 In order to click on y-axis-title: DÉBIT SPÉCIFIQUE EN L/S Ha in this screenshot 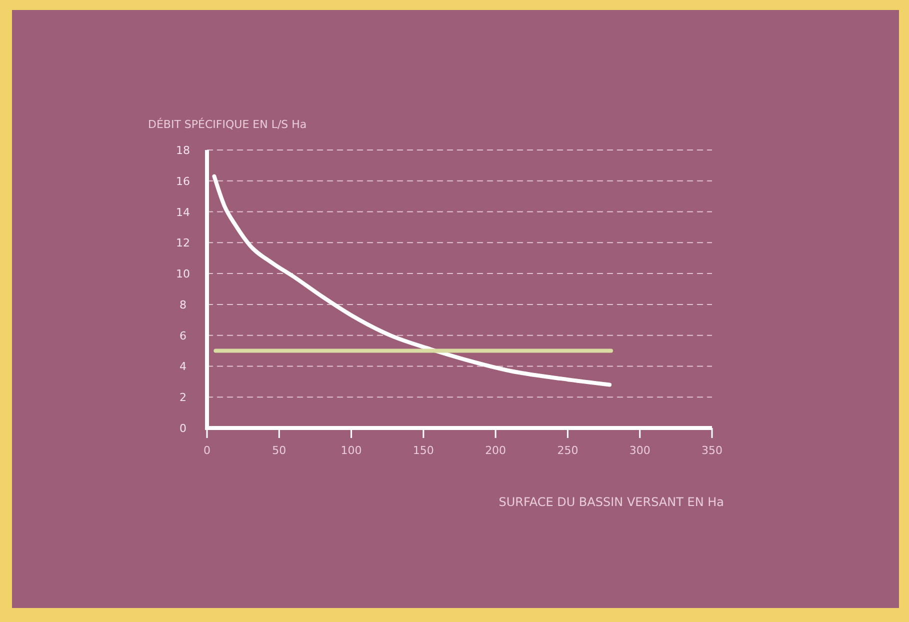, I will do `click(227, 124)`.